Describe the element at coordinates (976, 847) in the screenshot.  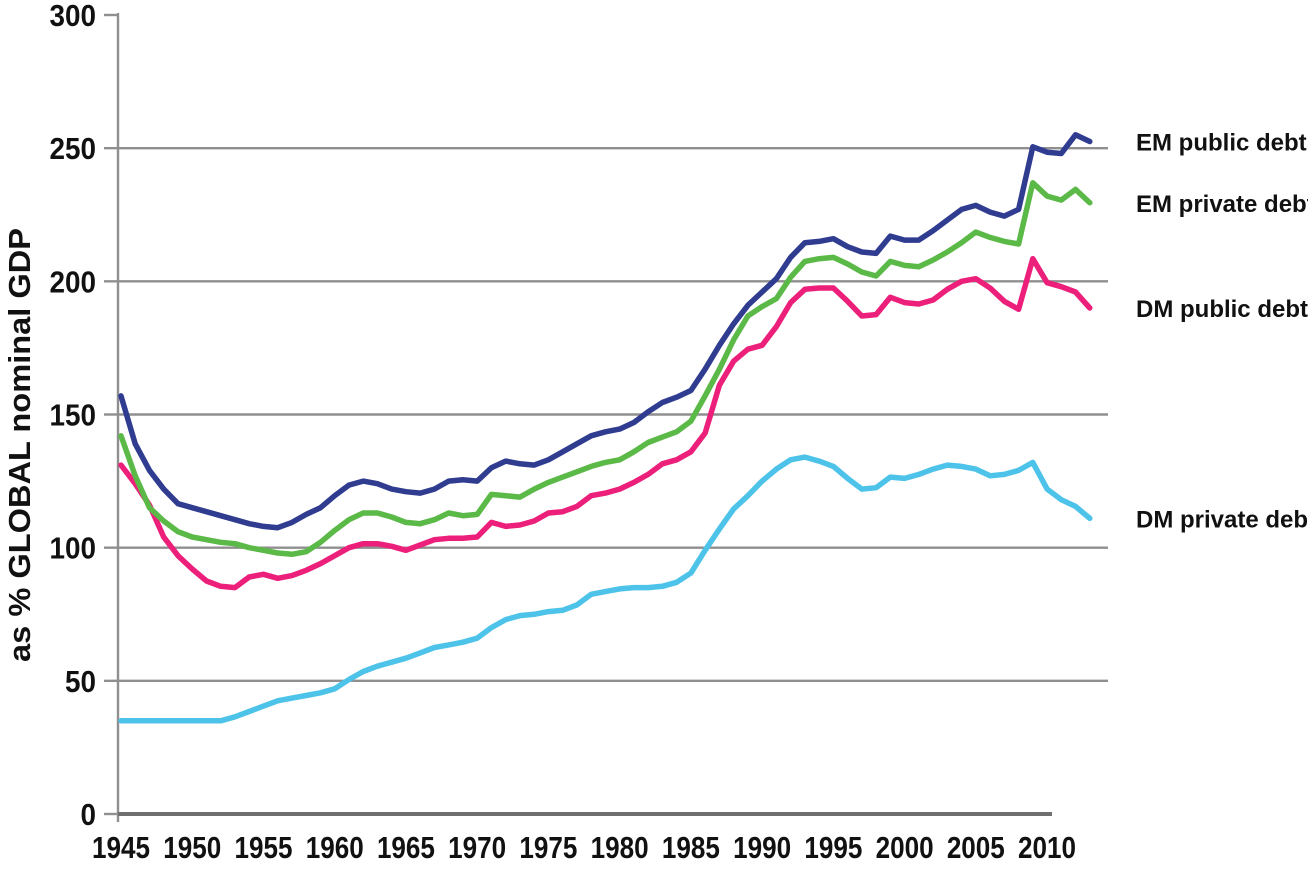
I see `x-tick-label-2005: 2005` at that location.